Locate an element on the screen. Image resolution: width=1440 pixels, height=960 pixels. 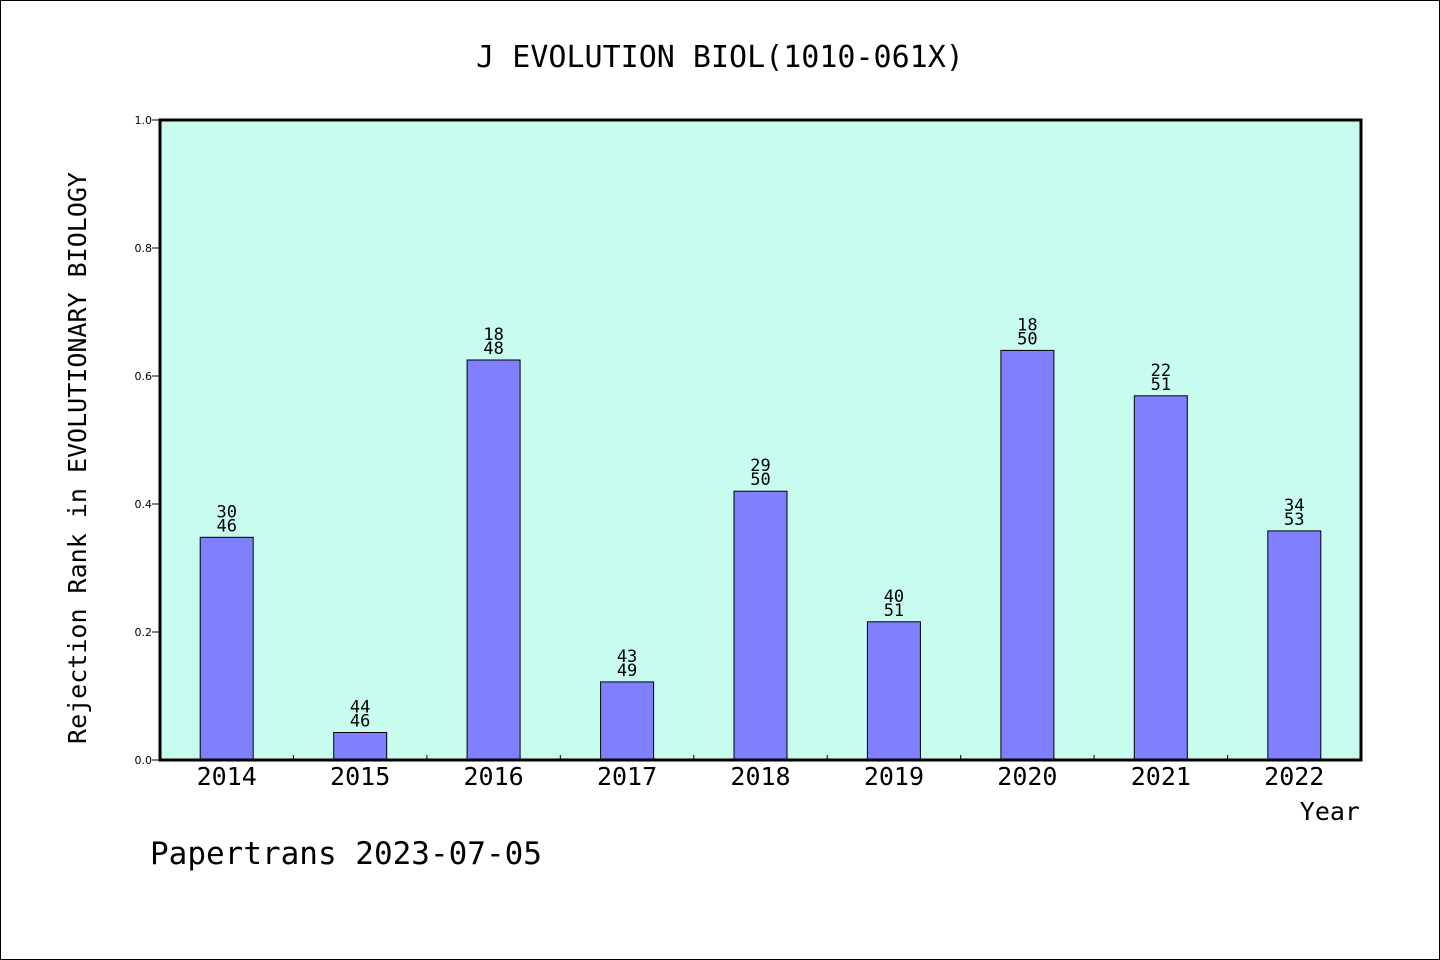
bar-label-bottom-2021: 51 is located at coordinates (1161, 385).